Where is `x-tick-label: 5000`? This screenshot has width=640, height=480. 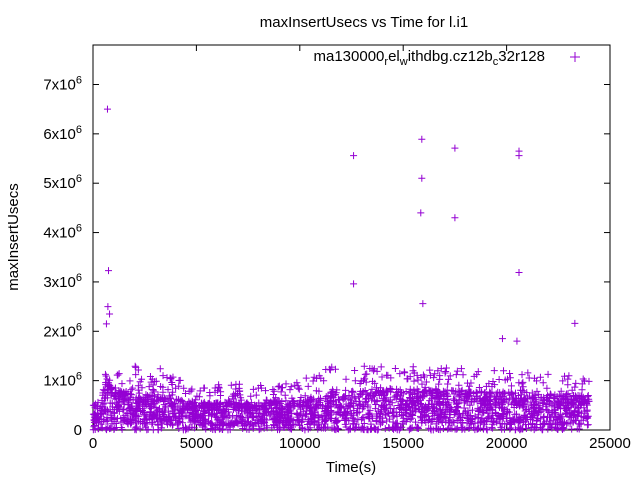
x-tick-label: 5000 is located at coordinates (196, 443).